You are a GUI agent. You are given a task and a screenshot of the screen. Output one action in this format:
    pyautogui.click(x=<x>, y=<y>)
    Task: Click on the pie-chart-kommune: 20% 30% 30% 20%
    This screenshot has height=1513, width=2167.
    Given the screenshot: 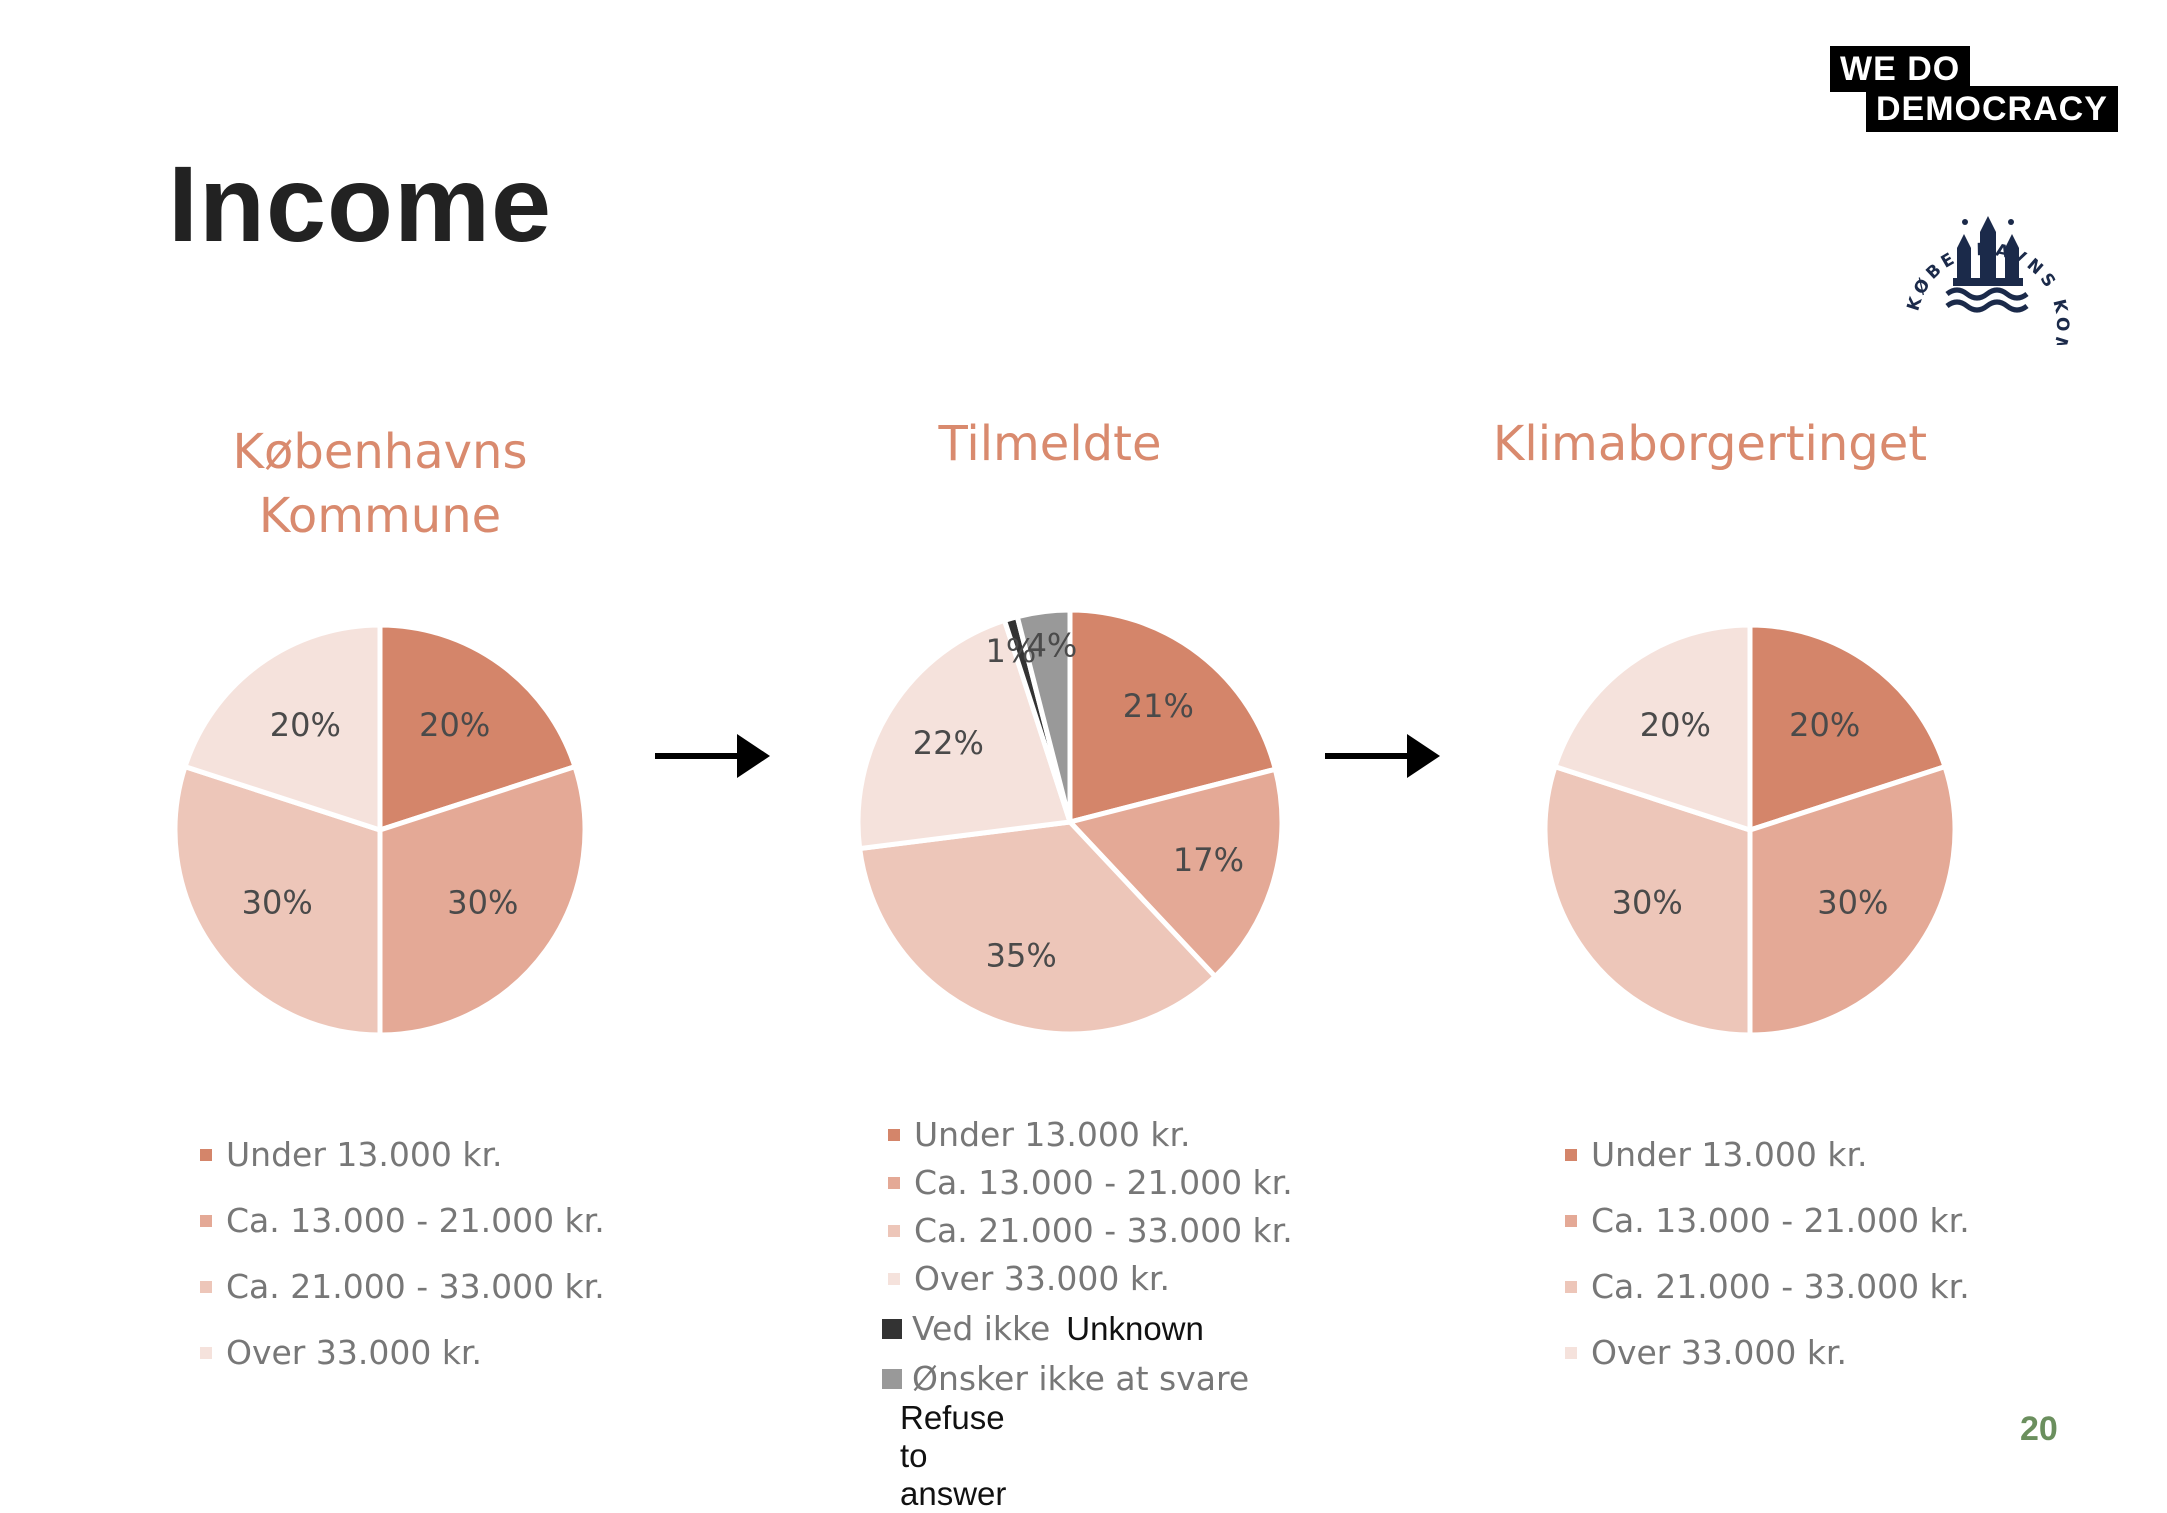 What is the action you would take?
    pyautogui.click(x=380, y=830)
    